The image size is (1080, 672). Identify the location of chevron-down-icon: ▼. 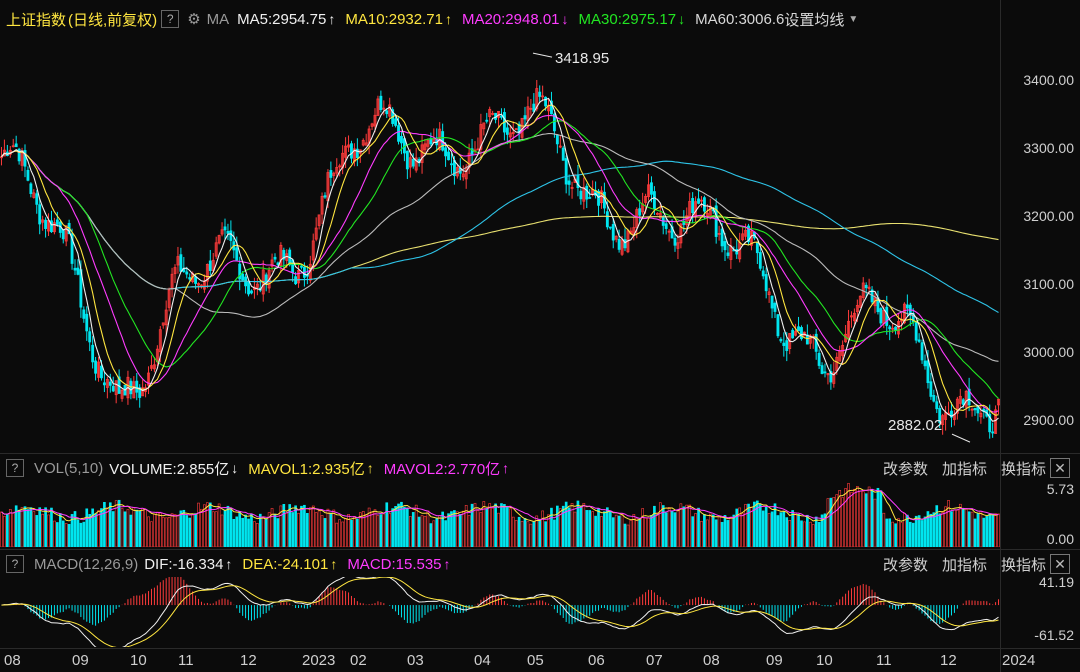
(853, 19).